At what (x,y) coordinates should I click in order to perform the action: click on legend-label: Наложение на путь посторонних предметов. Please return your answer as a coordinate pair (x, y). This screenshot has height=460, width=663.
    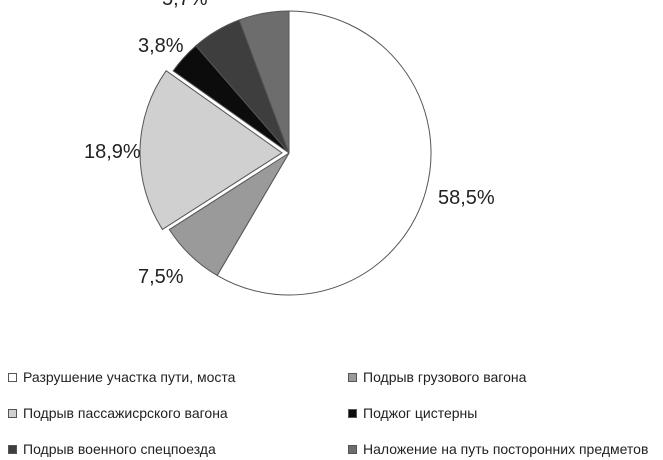
    Looking at the image, I should click on (506, 449).